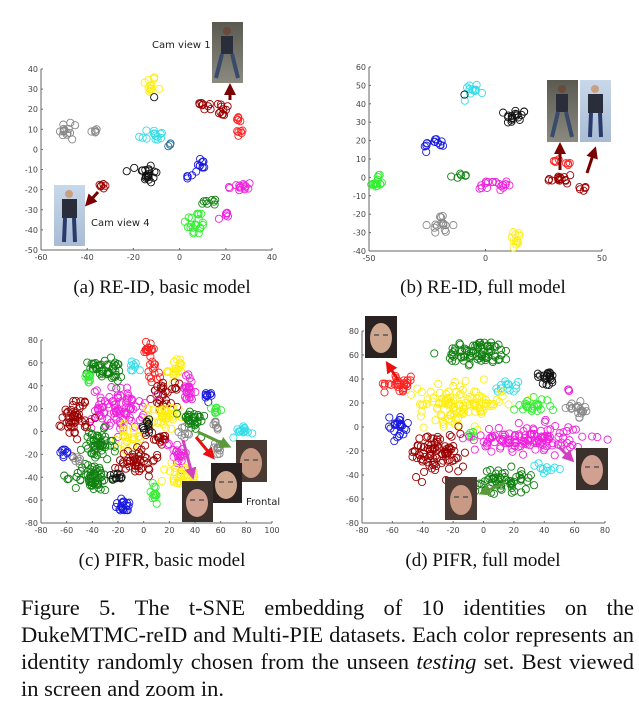  Describe the element at coordinates (483, 287) in the screenshot. I see `subcaption-b: (b) RE-ID, full model` at that location.